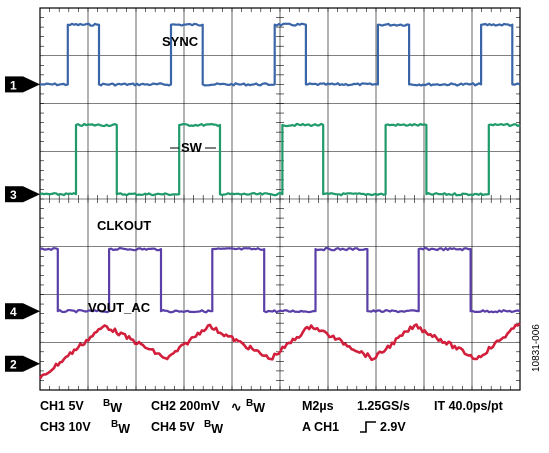 The height and width of the screenshot is (453, 549). Describe the element at coordinates (256, 406) in the screenshot. I see `ch2-bandwidth-icon: BW` at that location.